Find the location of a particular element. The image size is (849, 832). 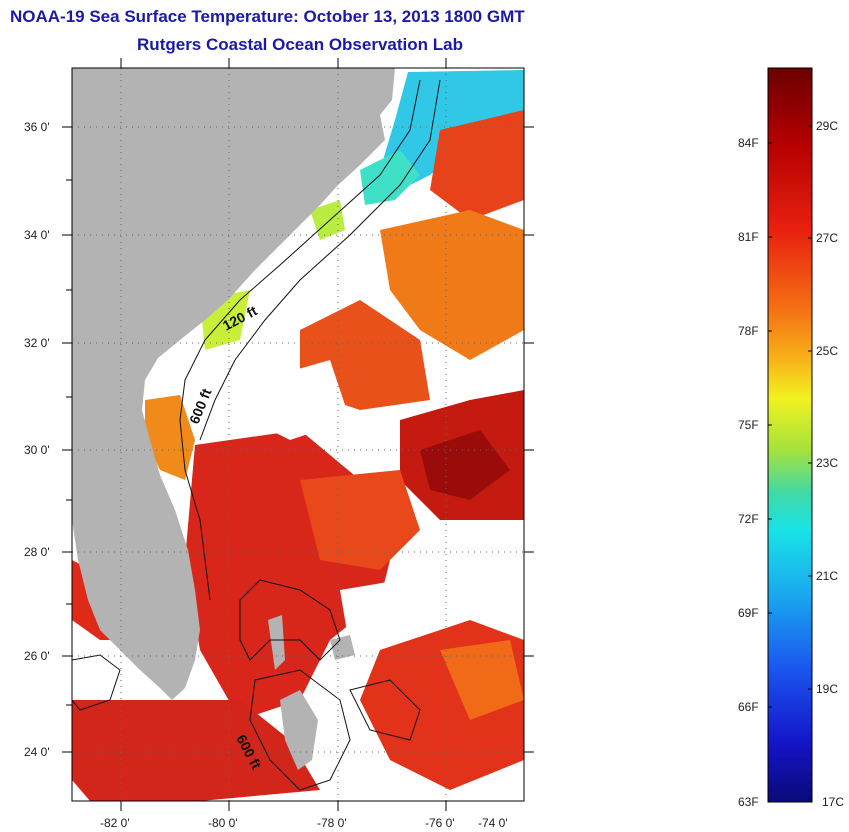

colorbar-f-label: 84F is located at coordinates (748, 143).